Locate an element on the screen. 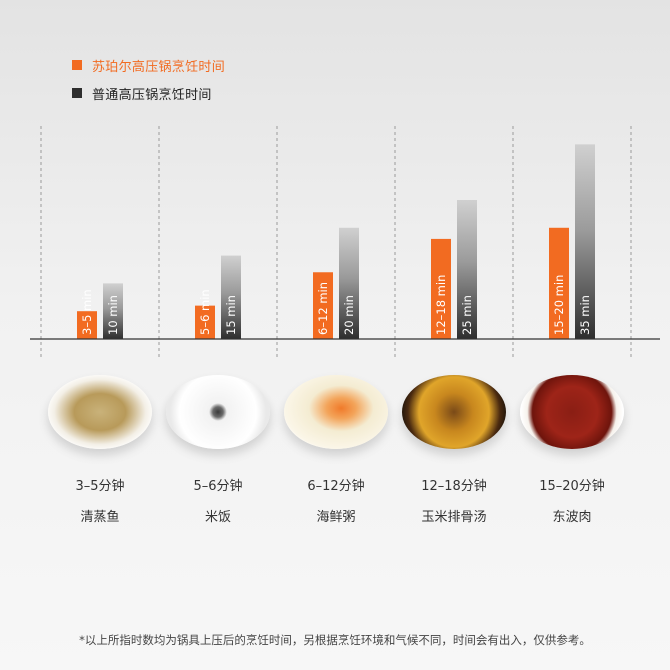  chart-legend: 苏珀尔高压锅烹饪时间 普通高压锅烹饪时间 is located at coordinates (148, 84).